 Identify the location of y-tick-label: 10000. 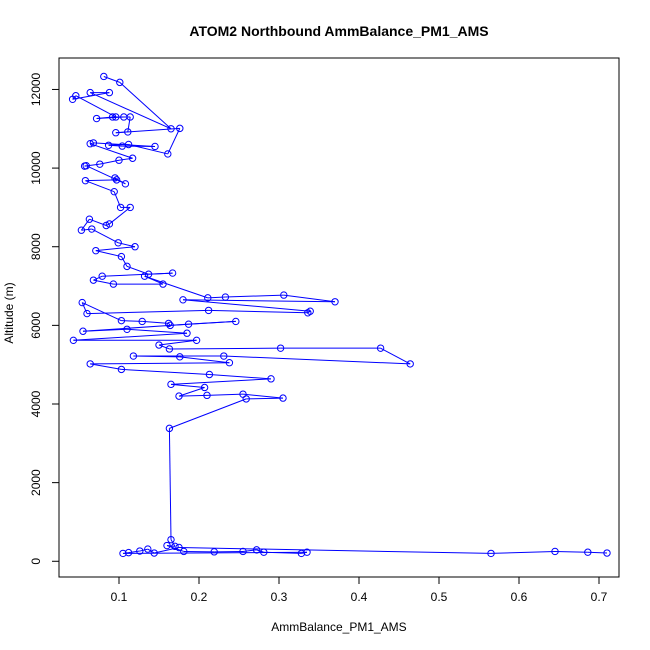
(36, 168).